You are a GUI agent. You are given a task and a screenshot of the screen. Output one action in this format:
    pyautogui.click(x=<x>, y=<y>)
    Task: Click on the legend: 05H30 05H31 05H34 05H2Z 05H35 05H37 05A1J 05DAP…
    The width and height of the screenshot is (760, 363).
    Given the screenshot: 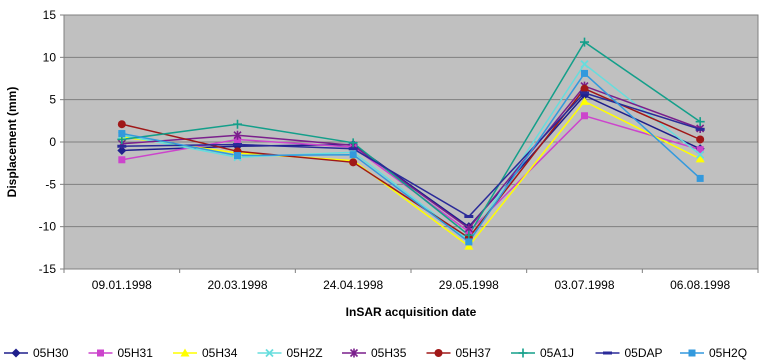 What is the action you would take?
    pyautogui.click(x=375, y=353)
    